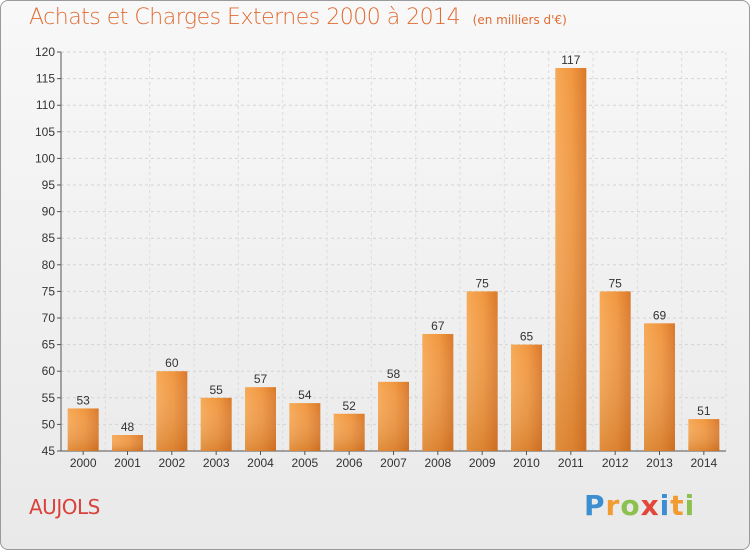  What do you see at coordinates (630, 505) in the screenshot?
I see `logo-letter: o` at bounding box center [630, 505].